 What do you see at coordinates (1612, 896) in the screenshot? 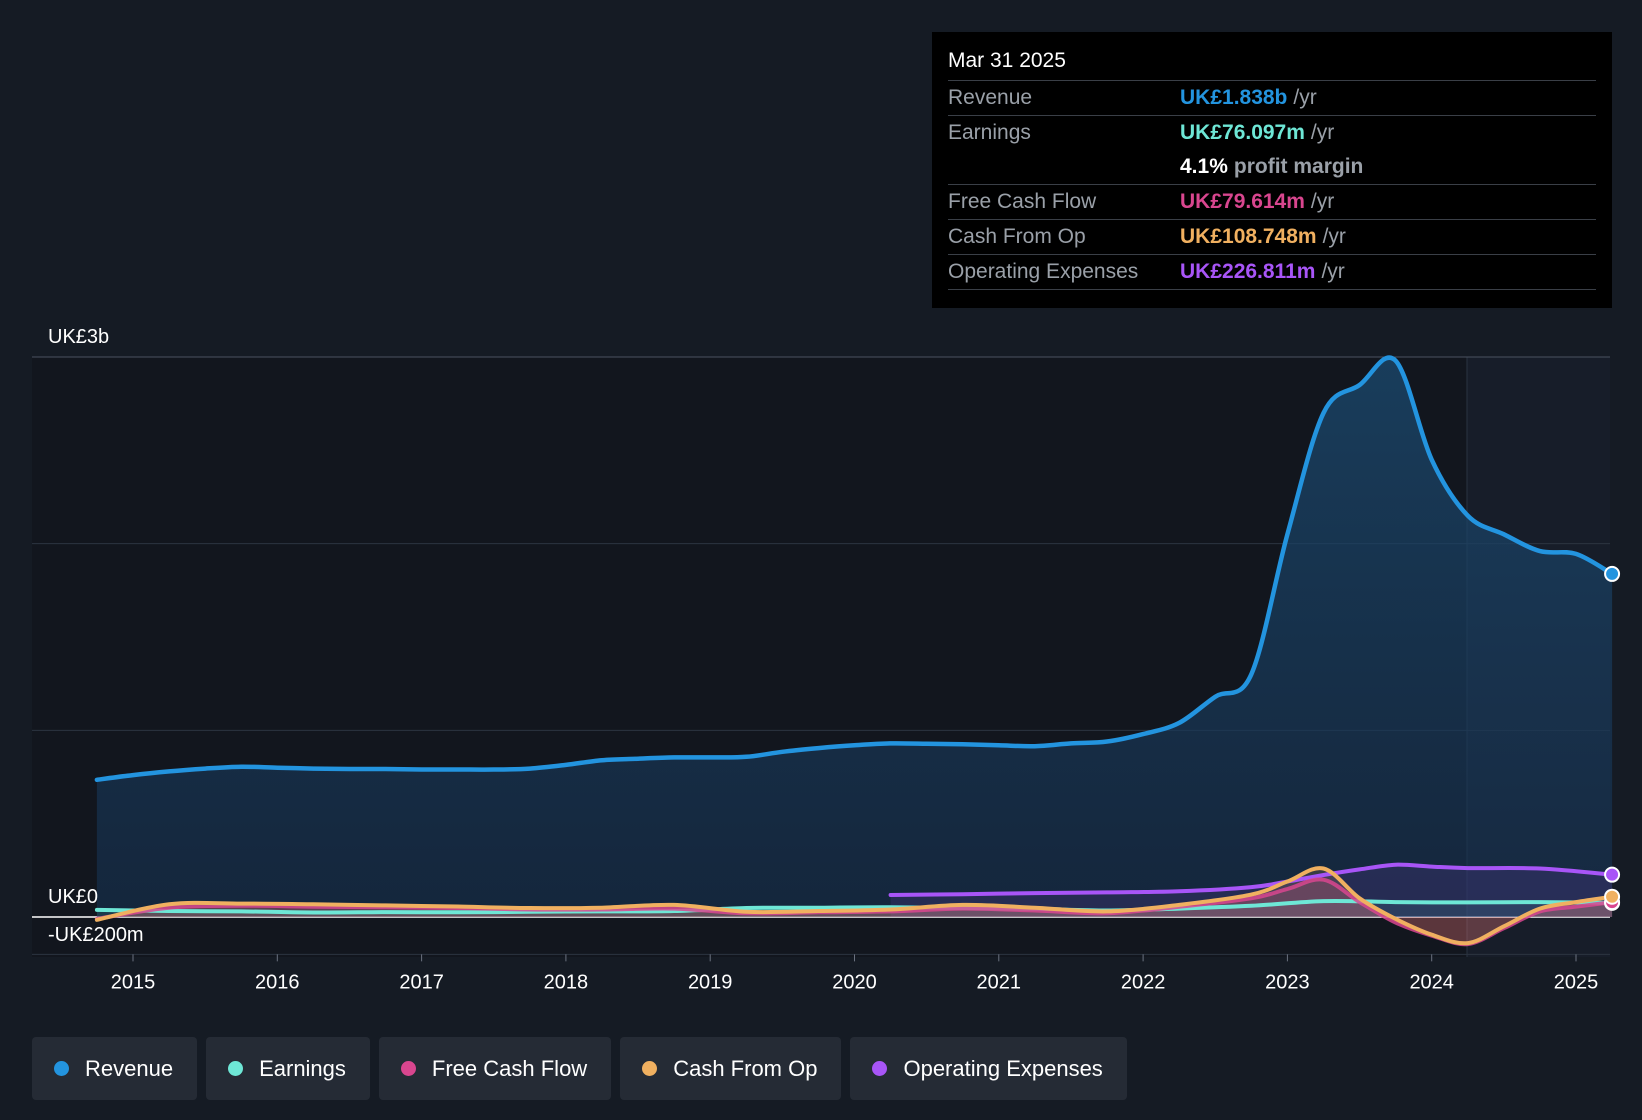
I see `cash-from-op-end-marker` at bounding box center [1612, 896].